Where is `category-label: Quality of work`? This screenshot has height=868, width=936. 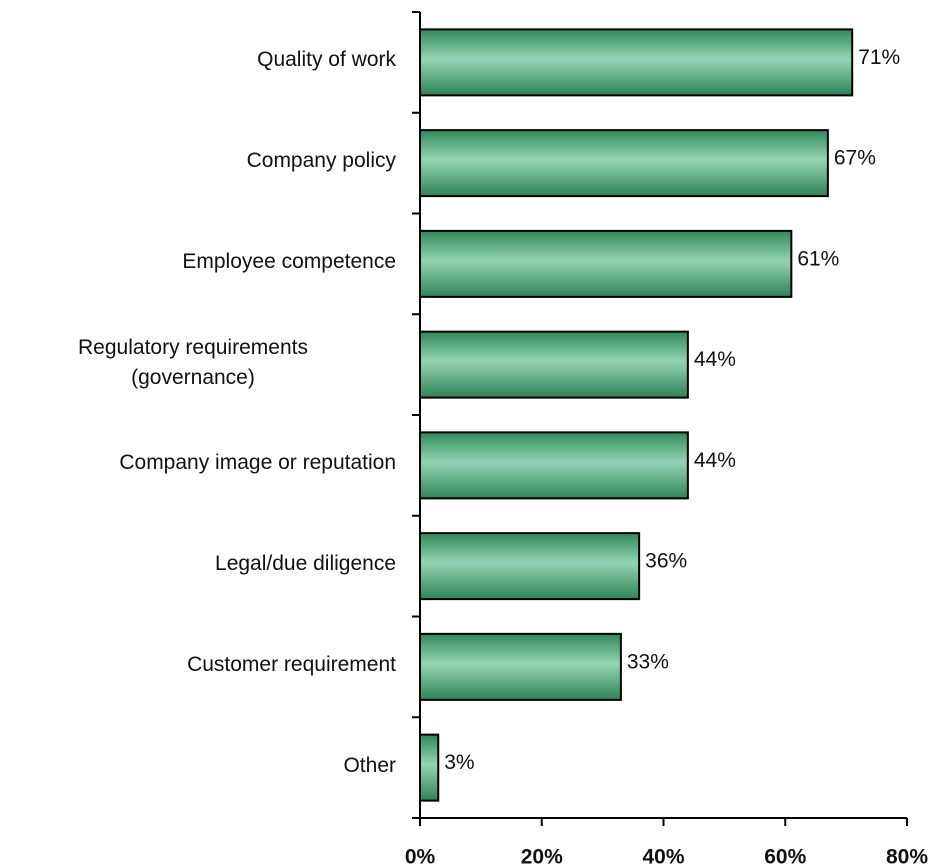
category-label: Quality of work is located at coordinates (326, 60).